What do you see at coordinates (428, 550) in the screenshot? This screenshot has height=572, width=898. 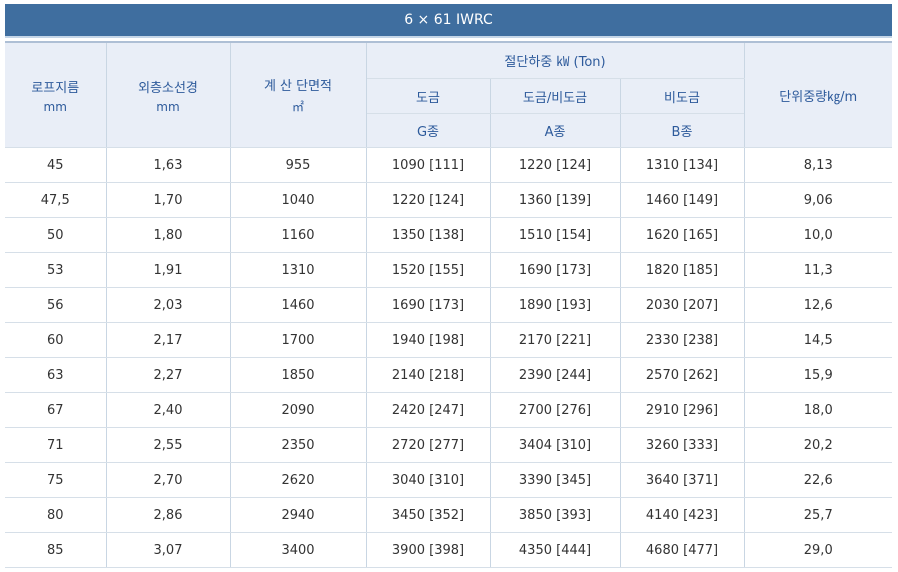 I see `cell-grade-g: 3900 [398]` at bounding box center [428, 550].